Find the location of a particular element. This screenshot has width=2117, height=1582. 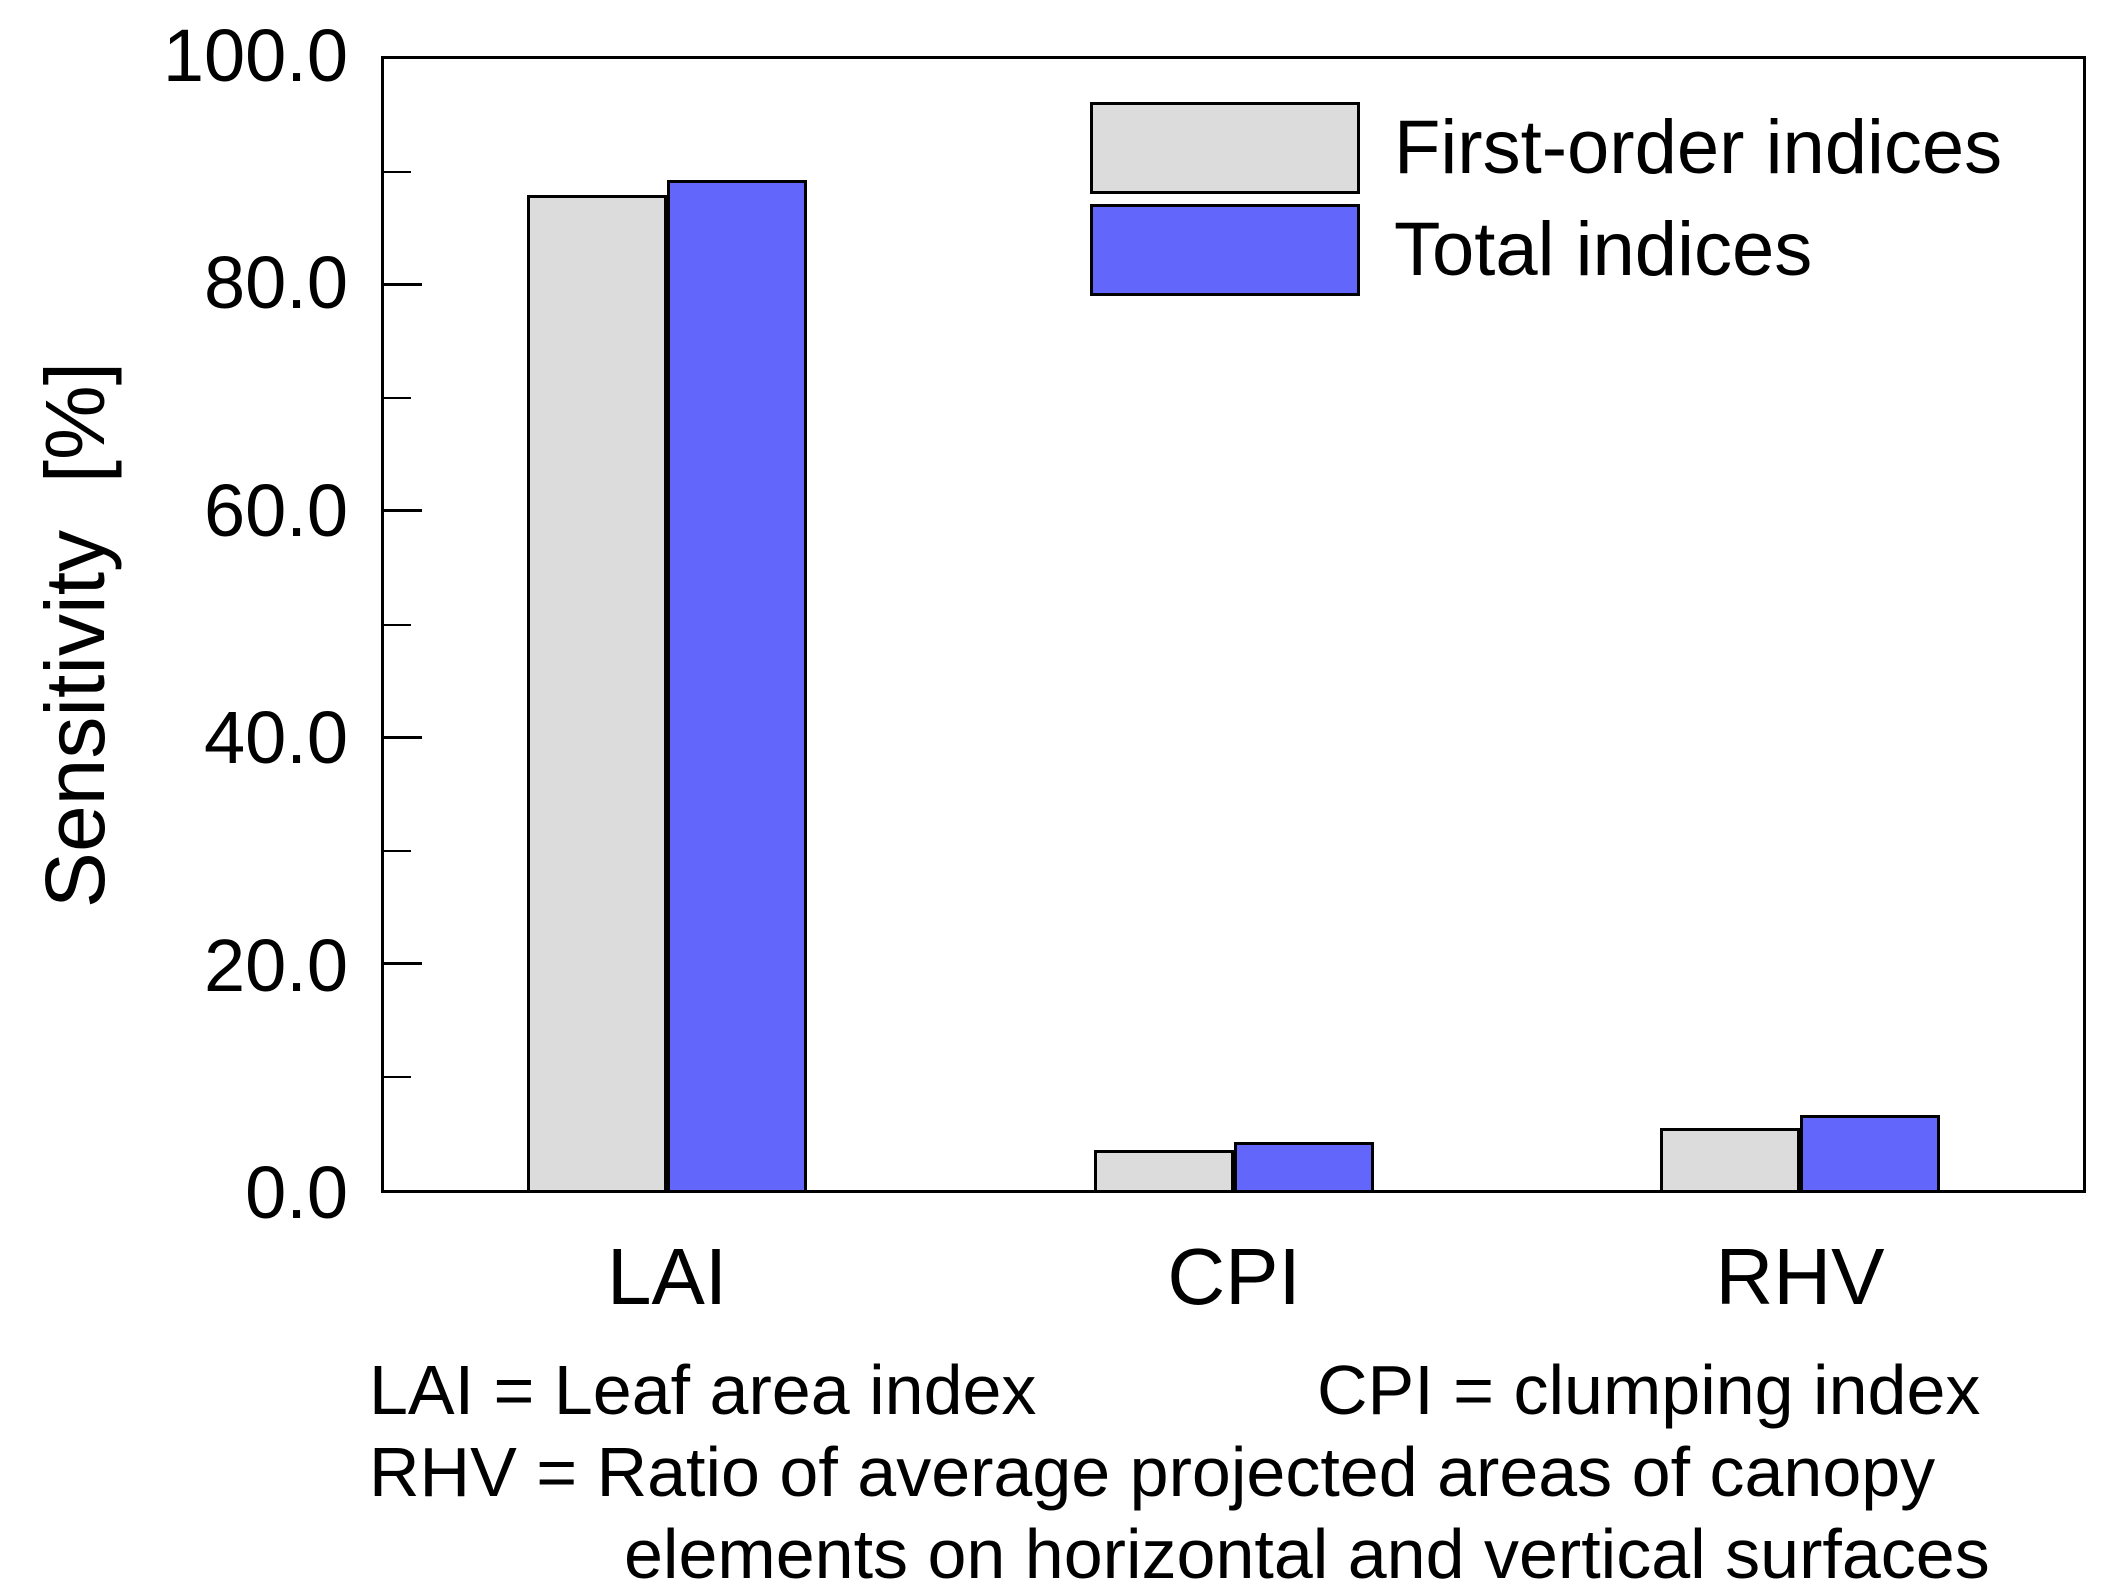

bar-first-order-rhv is located at coordinates (1730, 1159).